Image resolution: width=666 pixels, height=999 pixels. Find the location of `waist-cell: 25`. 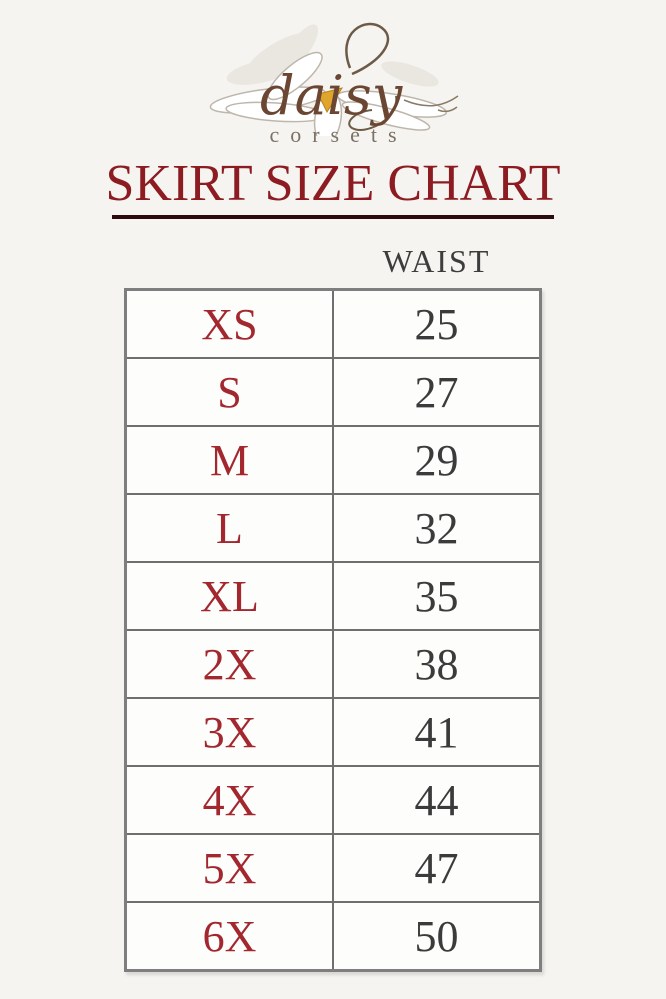

waist-cell: 25 is located at coordinates (437, 323).